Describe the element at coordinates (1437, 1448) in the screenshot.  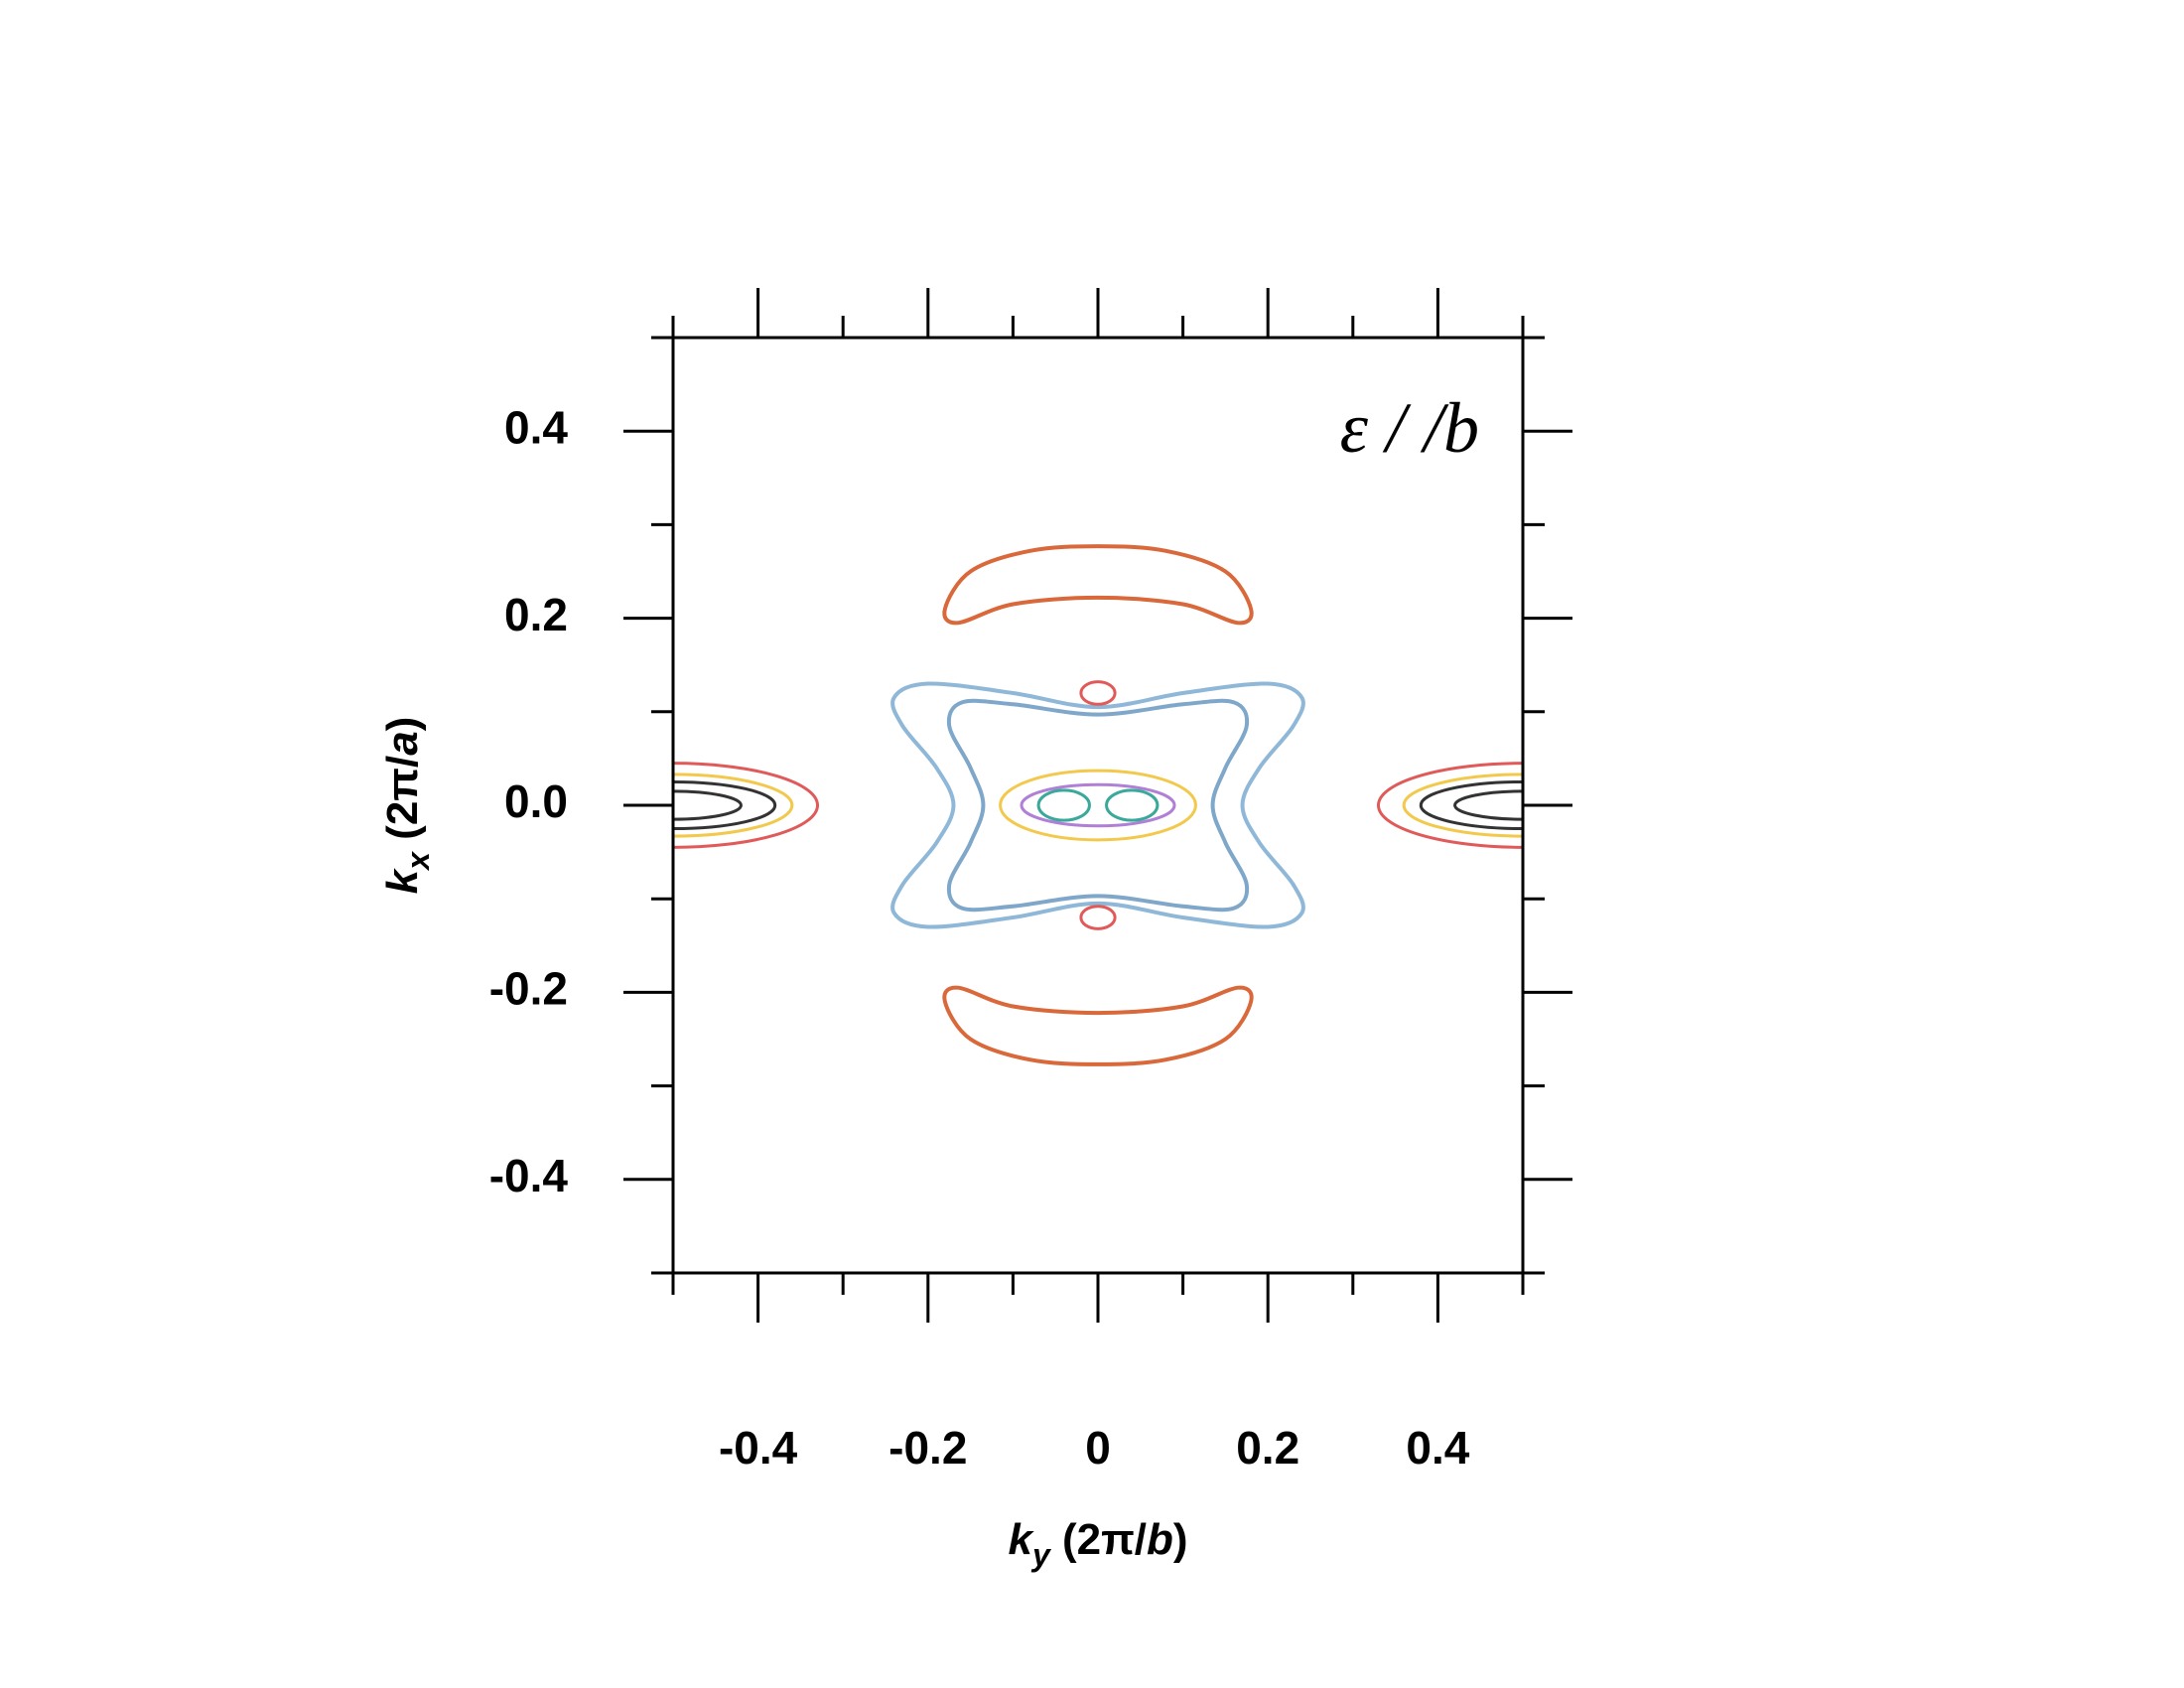
I see `x-tick-label: 0.4` at that location.